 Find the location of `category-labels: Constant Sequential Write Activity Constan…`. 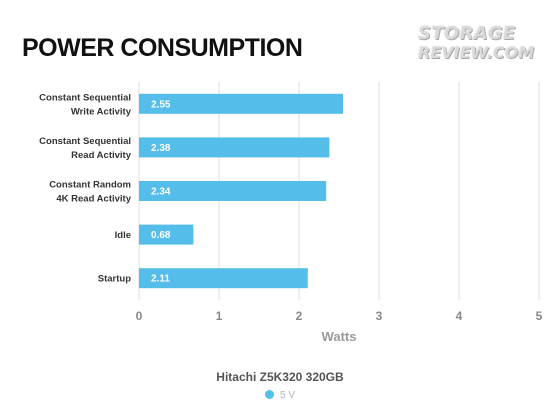

category-labels: Constant Sequential Write Activity Constan… is located at coordinates (85, 188).